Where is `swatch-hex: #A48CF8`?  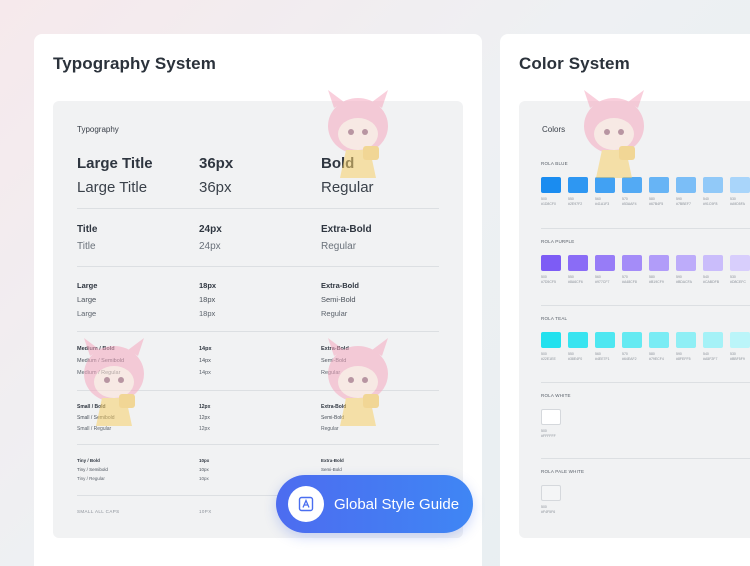
swatch-hex: #A48CF8 is located at coordinates (629, 281).